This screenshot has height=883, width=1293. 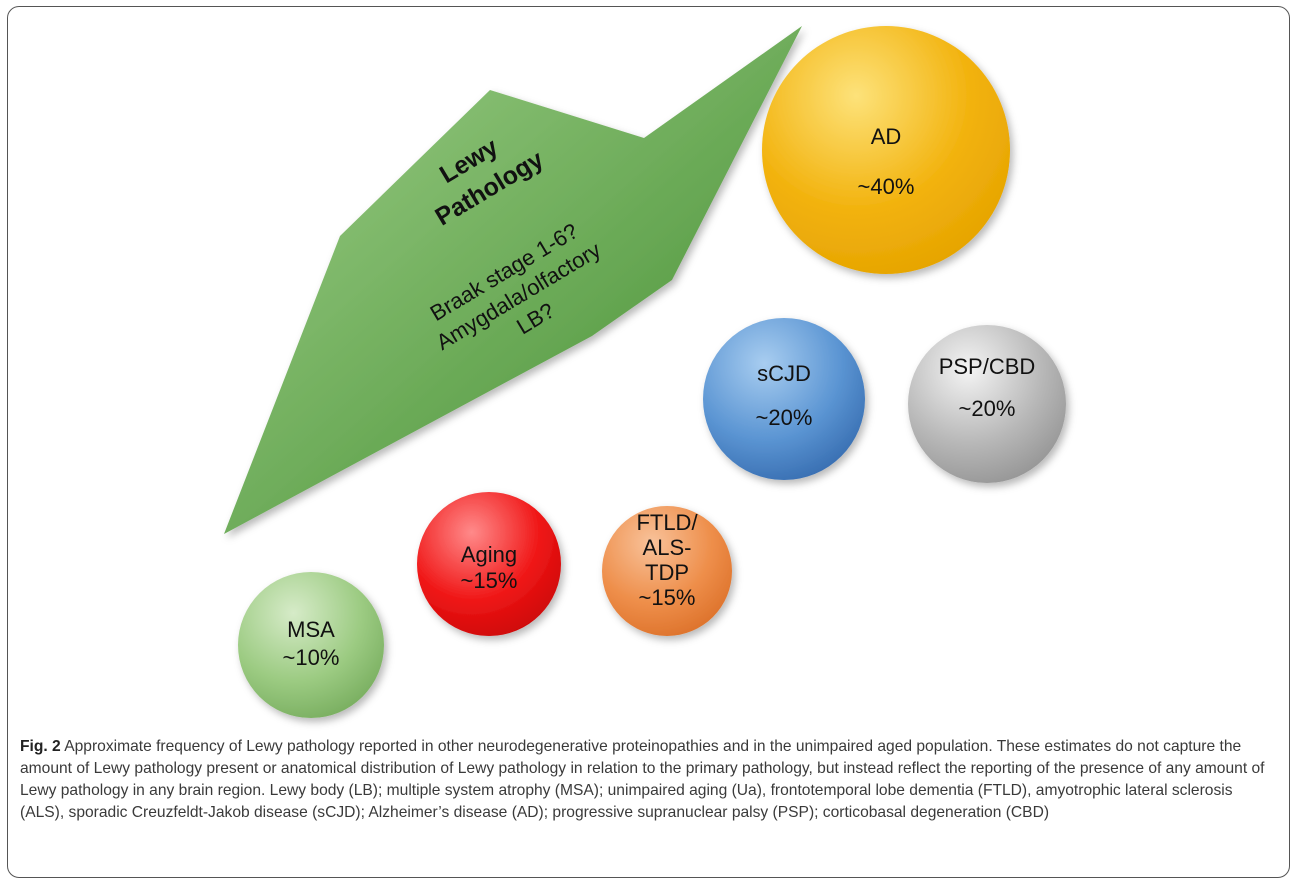 I want to click on circle-aging-label: Aging ~15%, so click(x=489, y=567).